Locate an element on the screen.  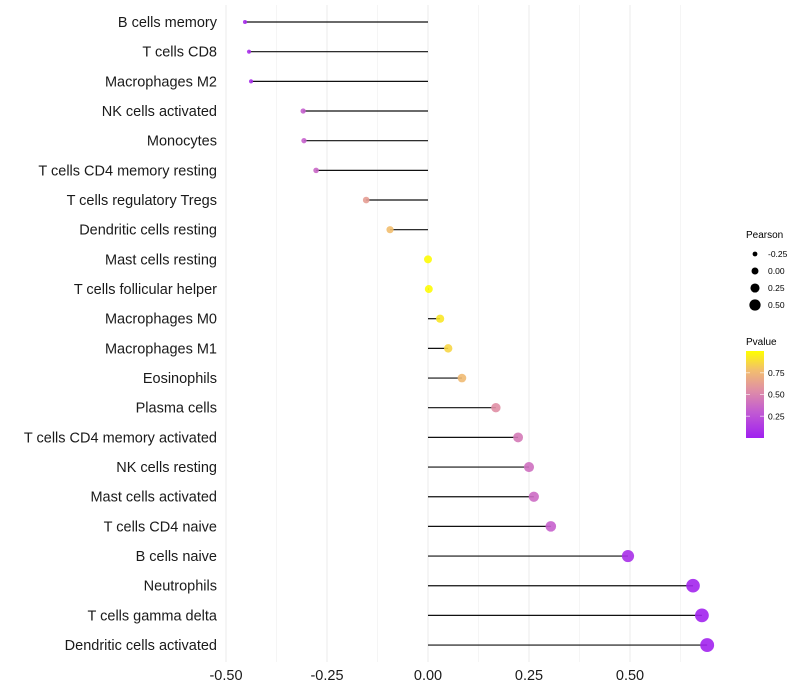
category-label: Mast cells resting is located at coordinates (161, 260).